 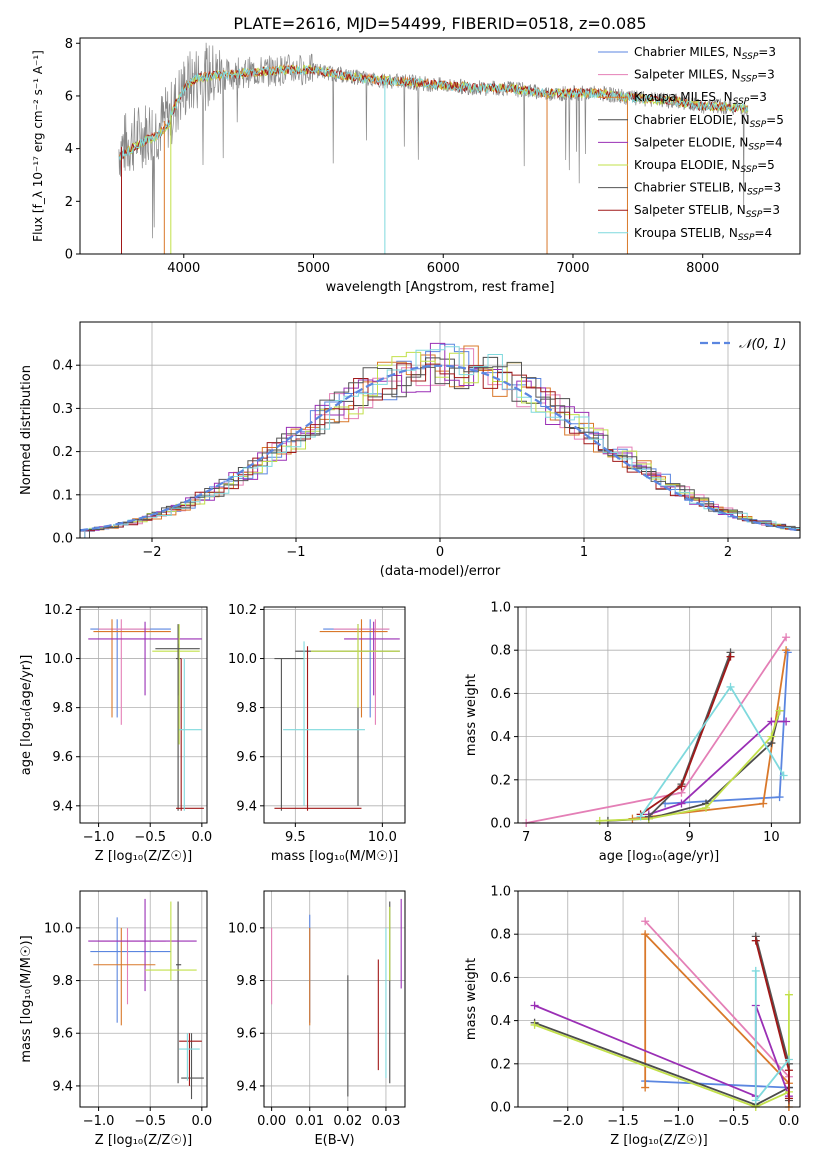 What do you see at coordinates (707, 189) in the screenshot?
I see `legend-label: Chabrier STELIB, NSSP=3` at bounding box center [707, 189].